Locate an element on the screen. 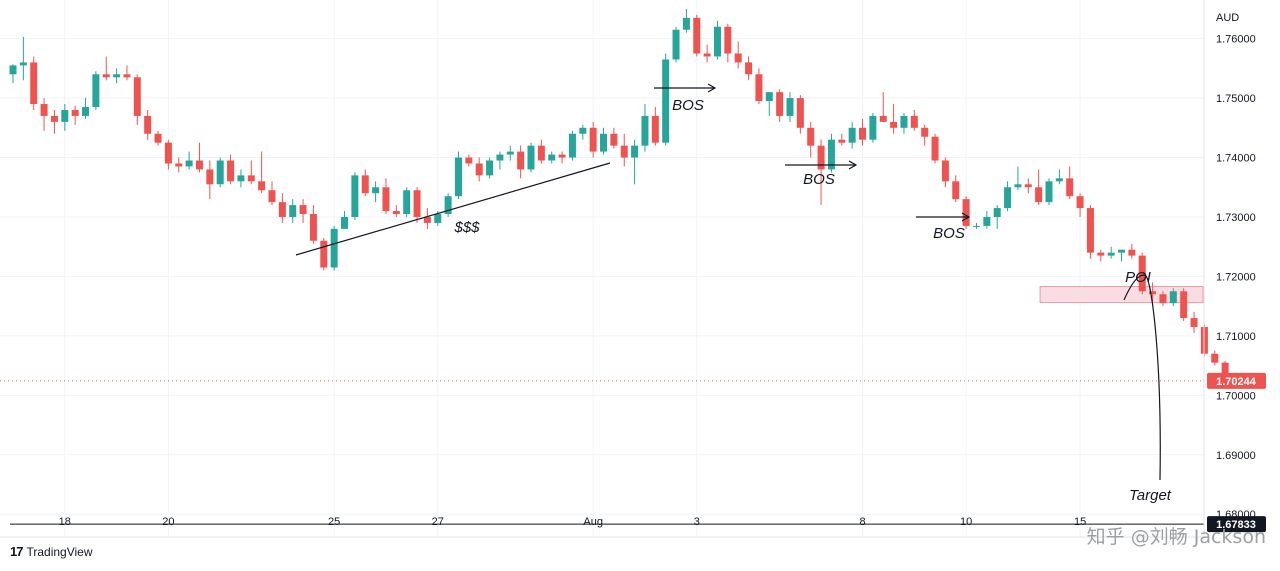  bos-label-3: BOS is located at coordinates (949, 233).